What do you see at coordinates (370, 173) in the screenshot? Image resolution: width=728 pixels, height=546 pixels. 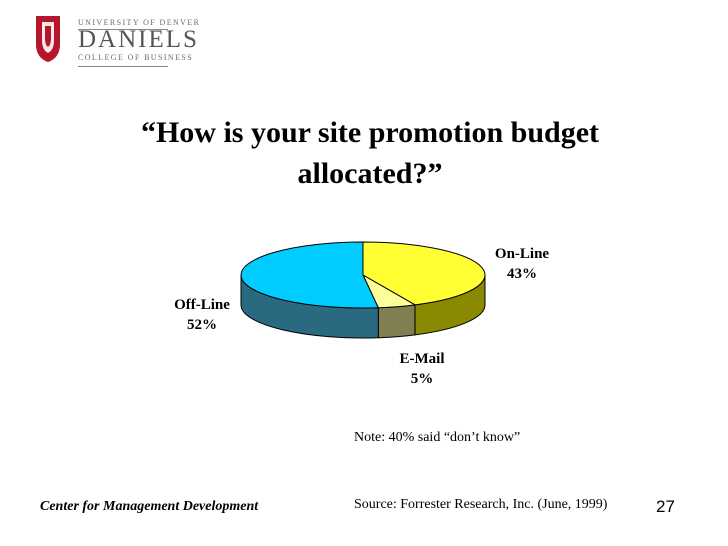 I see `slide-title-line2: allocated?”` at bounding box center [370, 173].